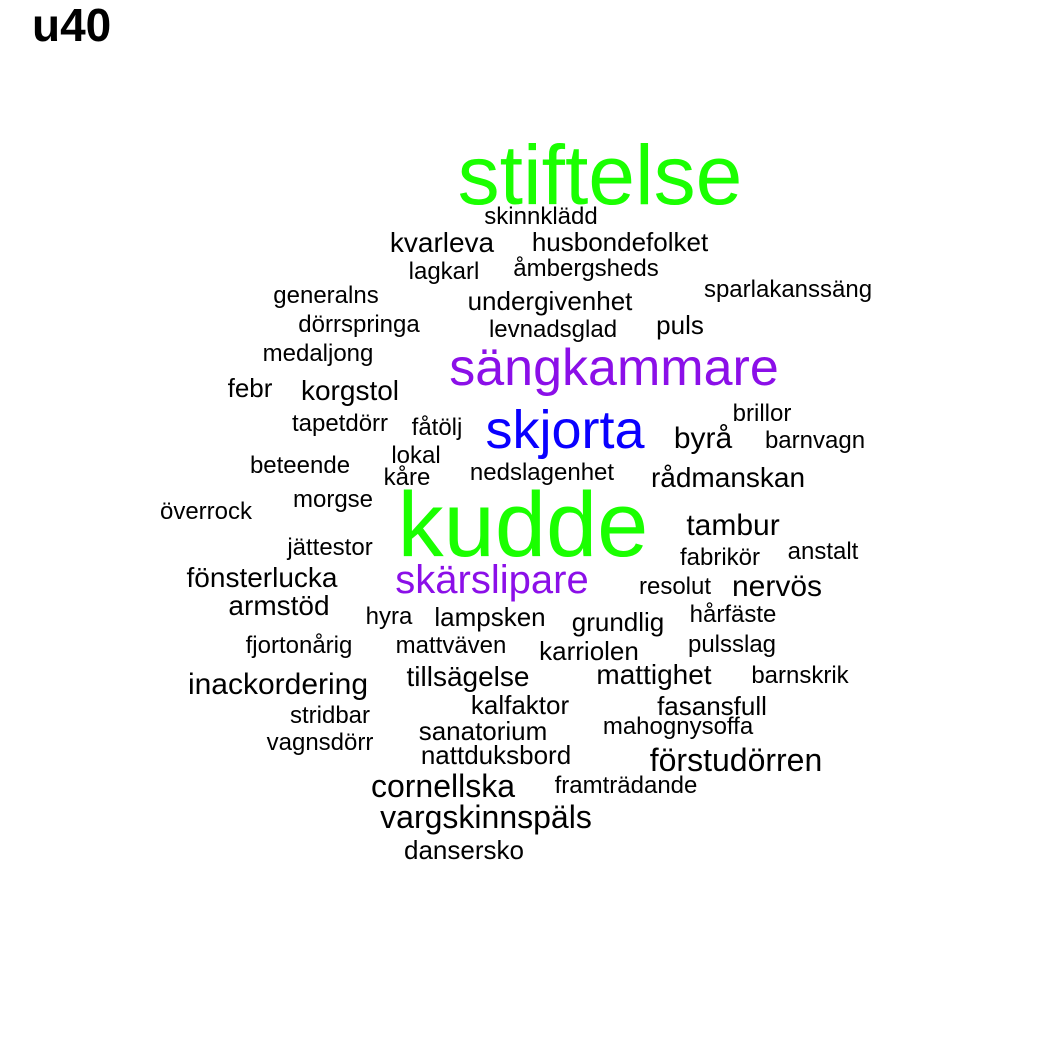 This screenshot has height=1050, width=1050. Describe the element at coordinates (553, 329) in the screenshot. I see `word-levnadsglad: levnadsglad` at that location.